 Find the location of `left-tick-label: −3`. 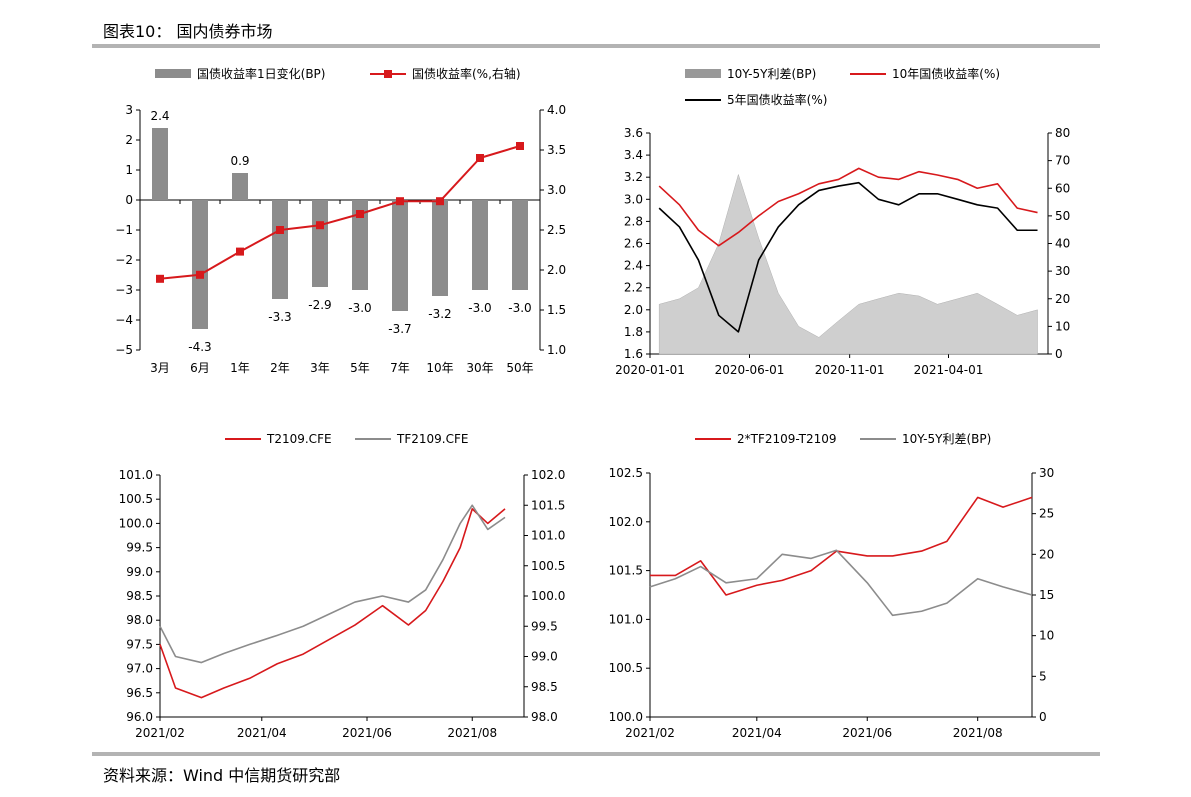

left-tick-label: −3 is located at coordinates (124, 290).